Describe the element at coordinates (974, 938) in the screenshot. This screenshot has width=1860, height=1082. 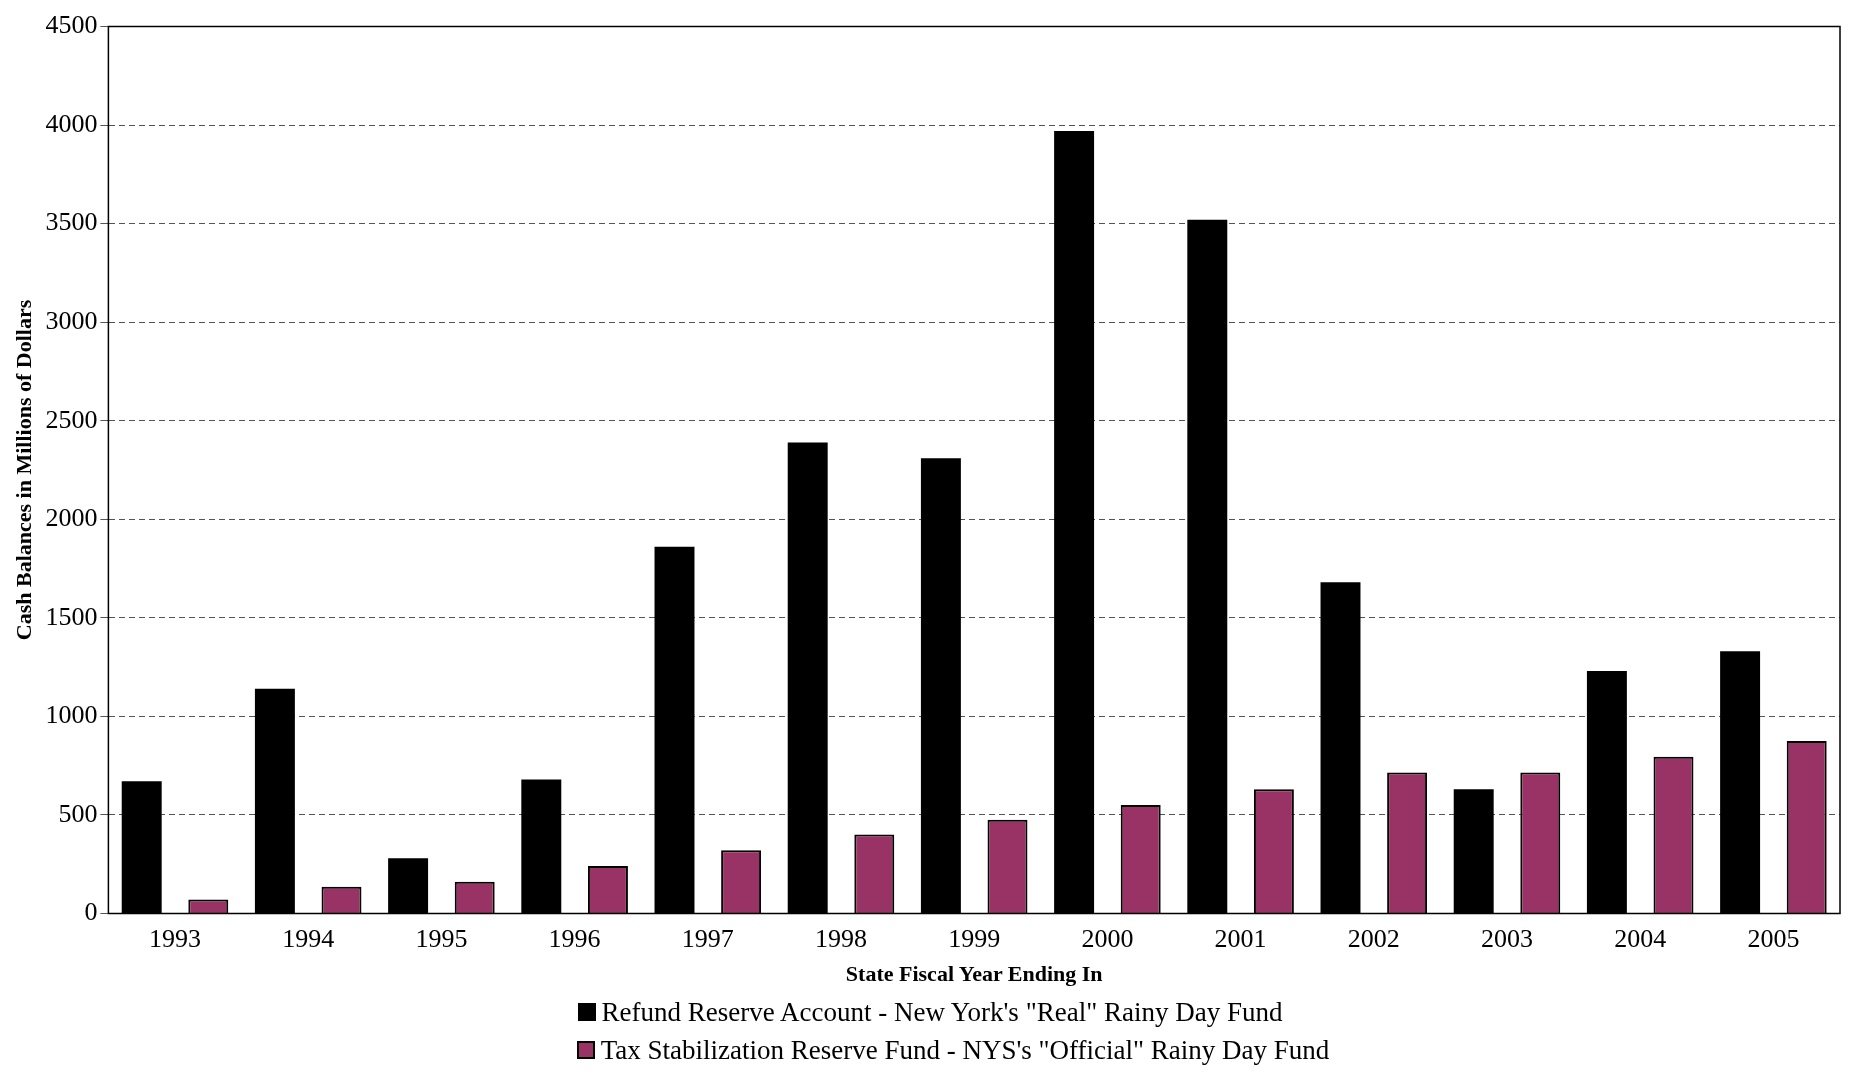
I see `x-tick-label: 1999` at that location.